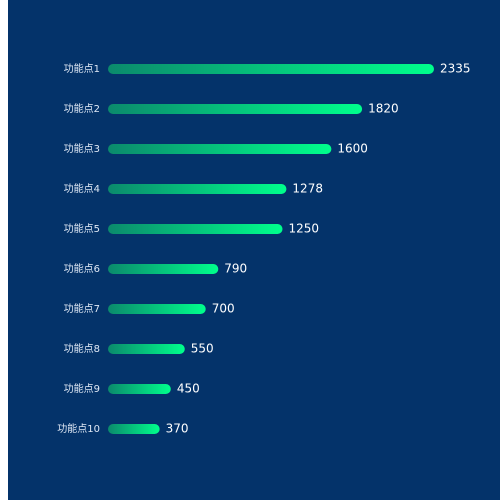  Describe the element at coordinates (82, 228) in the screenshot. I see `category-label: 功能点5` at that location.